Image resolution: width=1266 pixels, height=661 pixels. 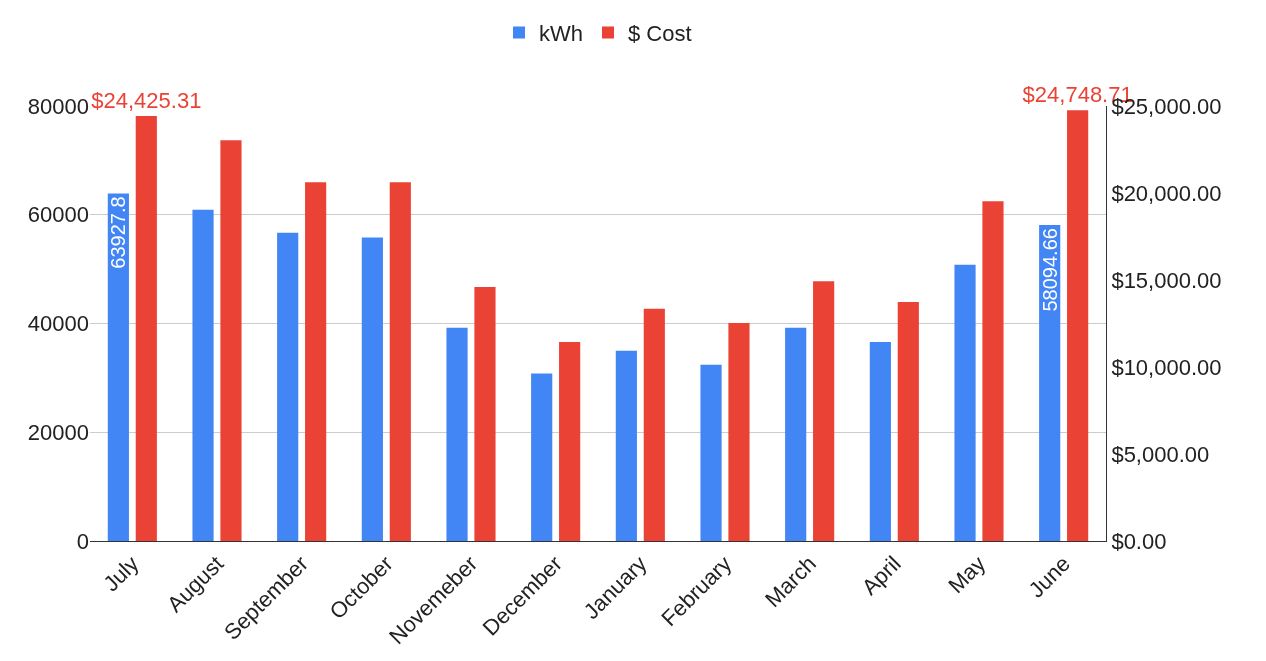 What do you see at coordinates (118, 232) in the screenshot?
I see `data-label: 63927.8` at bounding box center [118, 232].